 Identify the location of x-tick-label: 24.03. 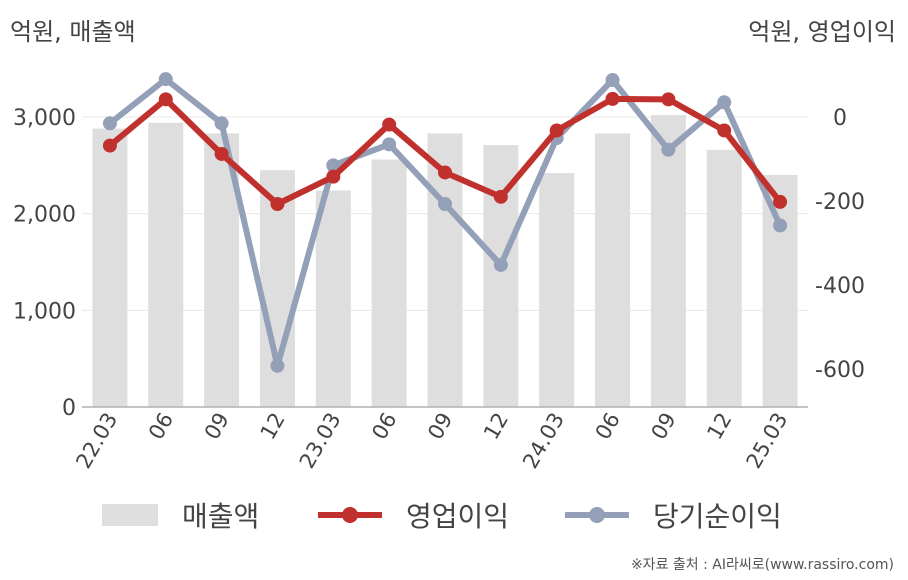
(543, 441).